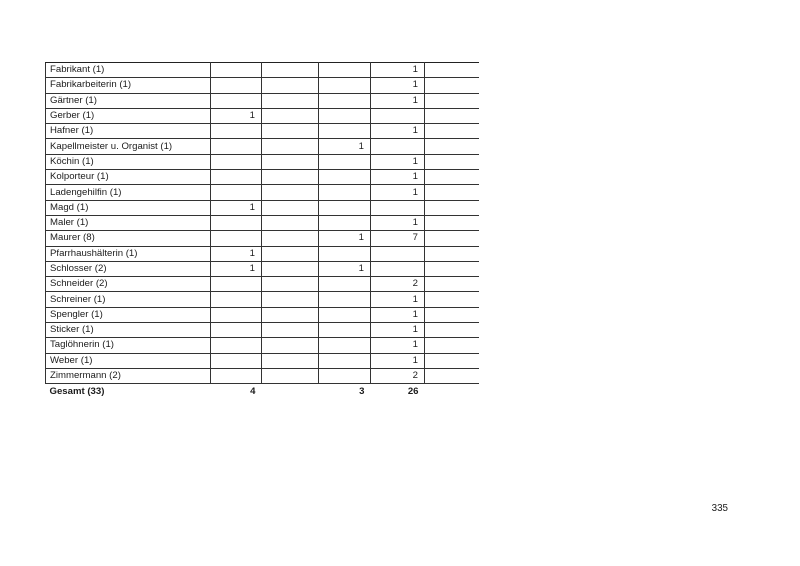 The image size is (800, 566). Describe the element at coordinates (128, 192) in the screenshot. I see `row-label-cell: Ladengehilfin (1)` at that location.